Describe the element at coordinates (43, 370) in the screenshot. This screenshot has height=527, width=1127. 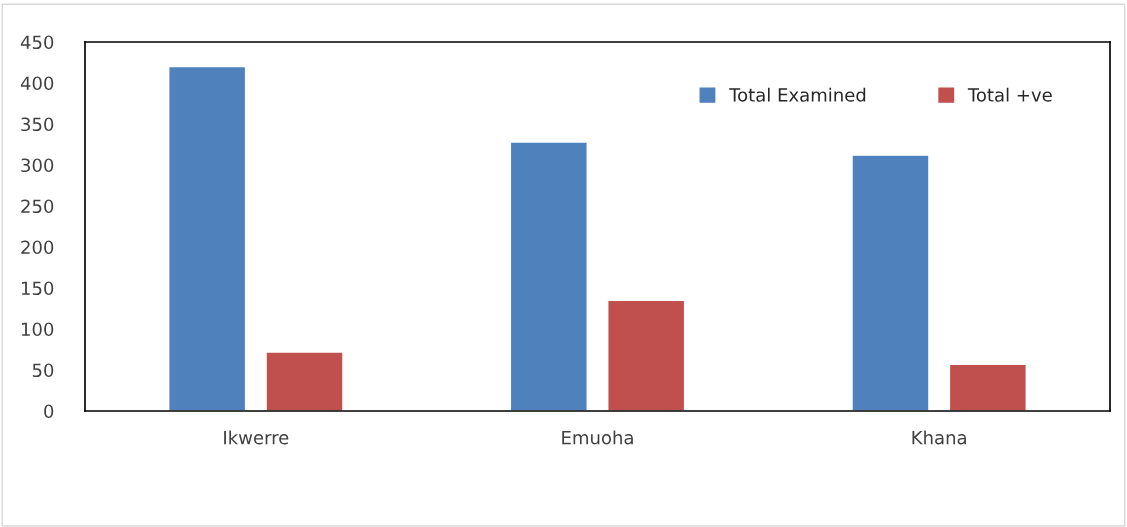
I see `y-tick-label: 50` at that location.